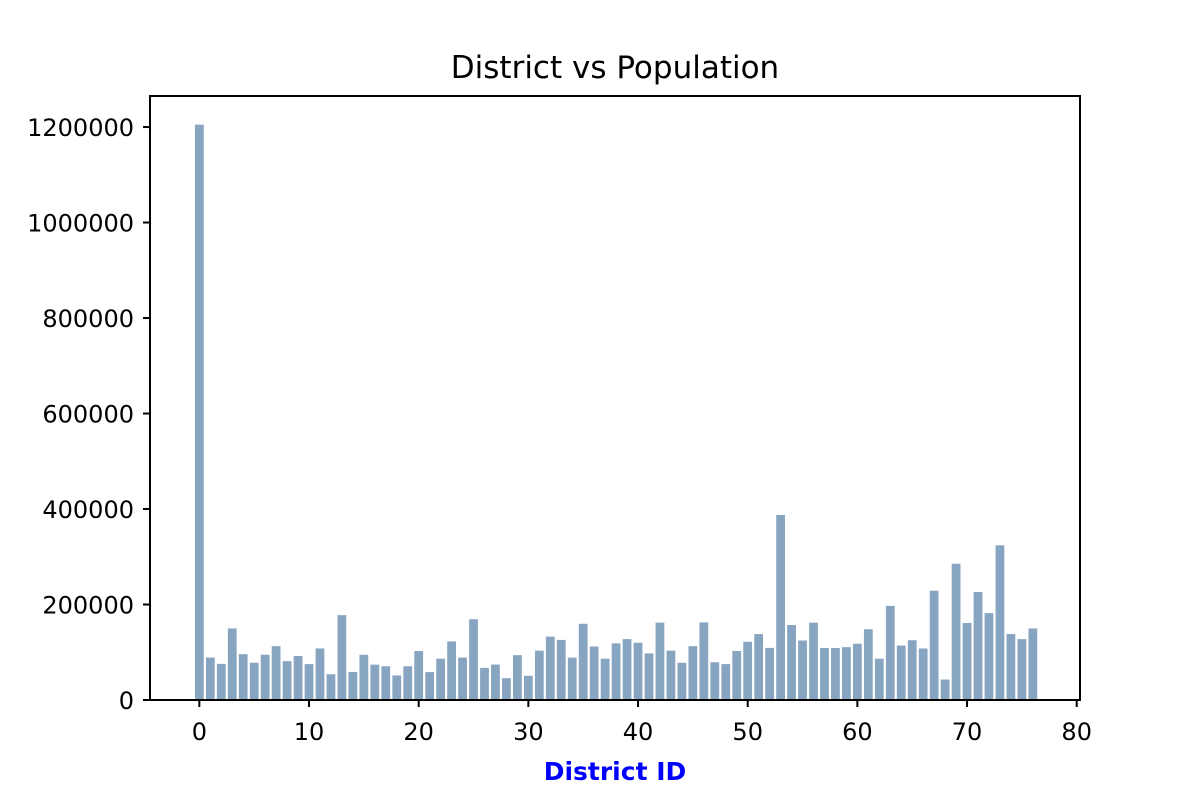  I want to click on y-tick-label: 1200000, so click(80, 128).